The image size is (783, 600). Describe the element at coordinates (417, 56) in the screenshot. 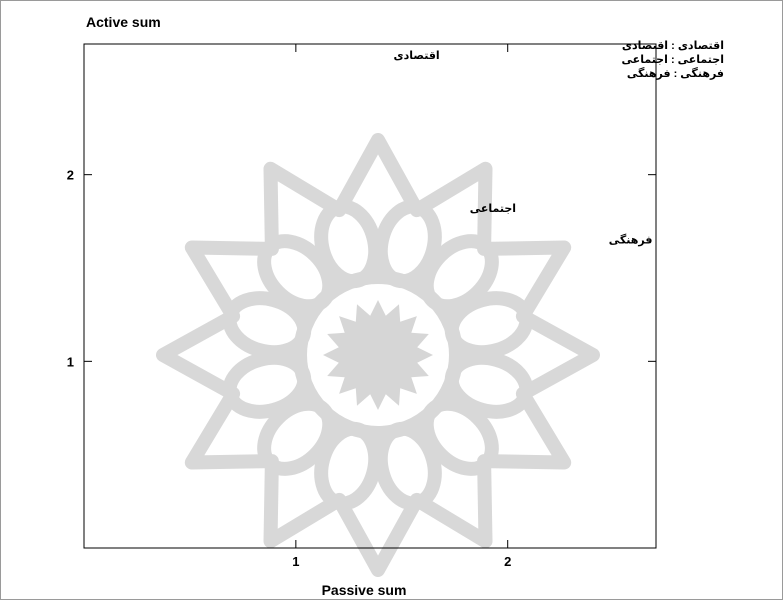

I see `data-point-label: اقتصادی` at that location.